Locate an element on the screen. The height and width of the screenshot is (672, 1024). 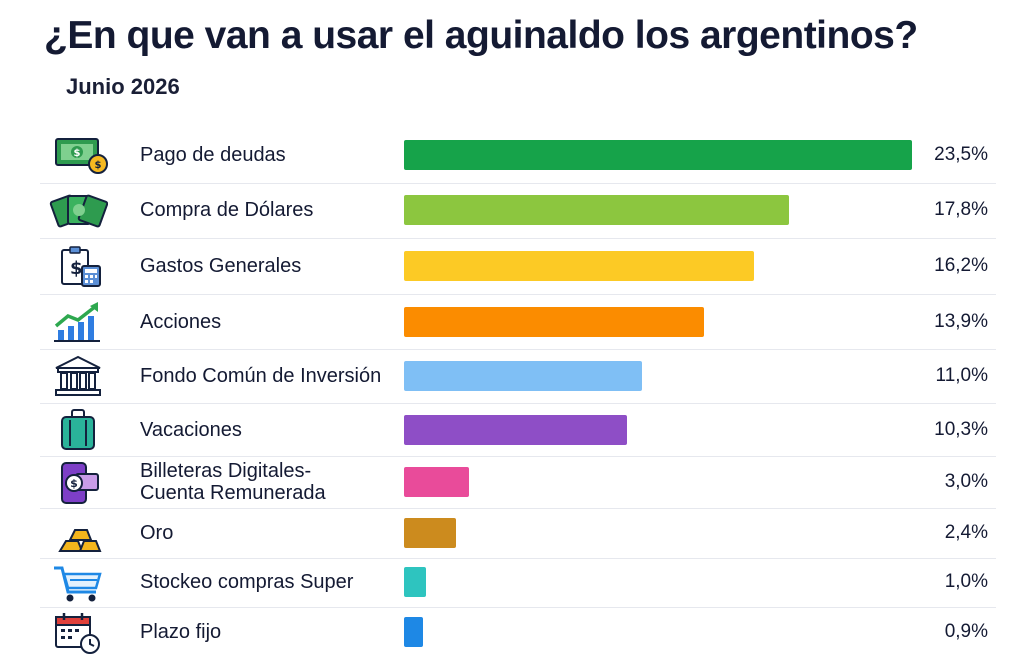
value-label: 23,5% is located at coordinates (961, 154).